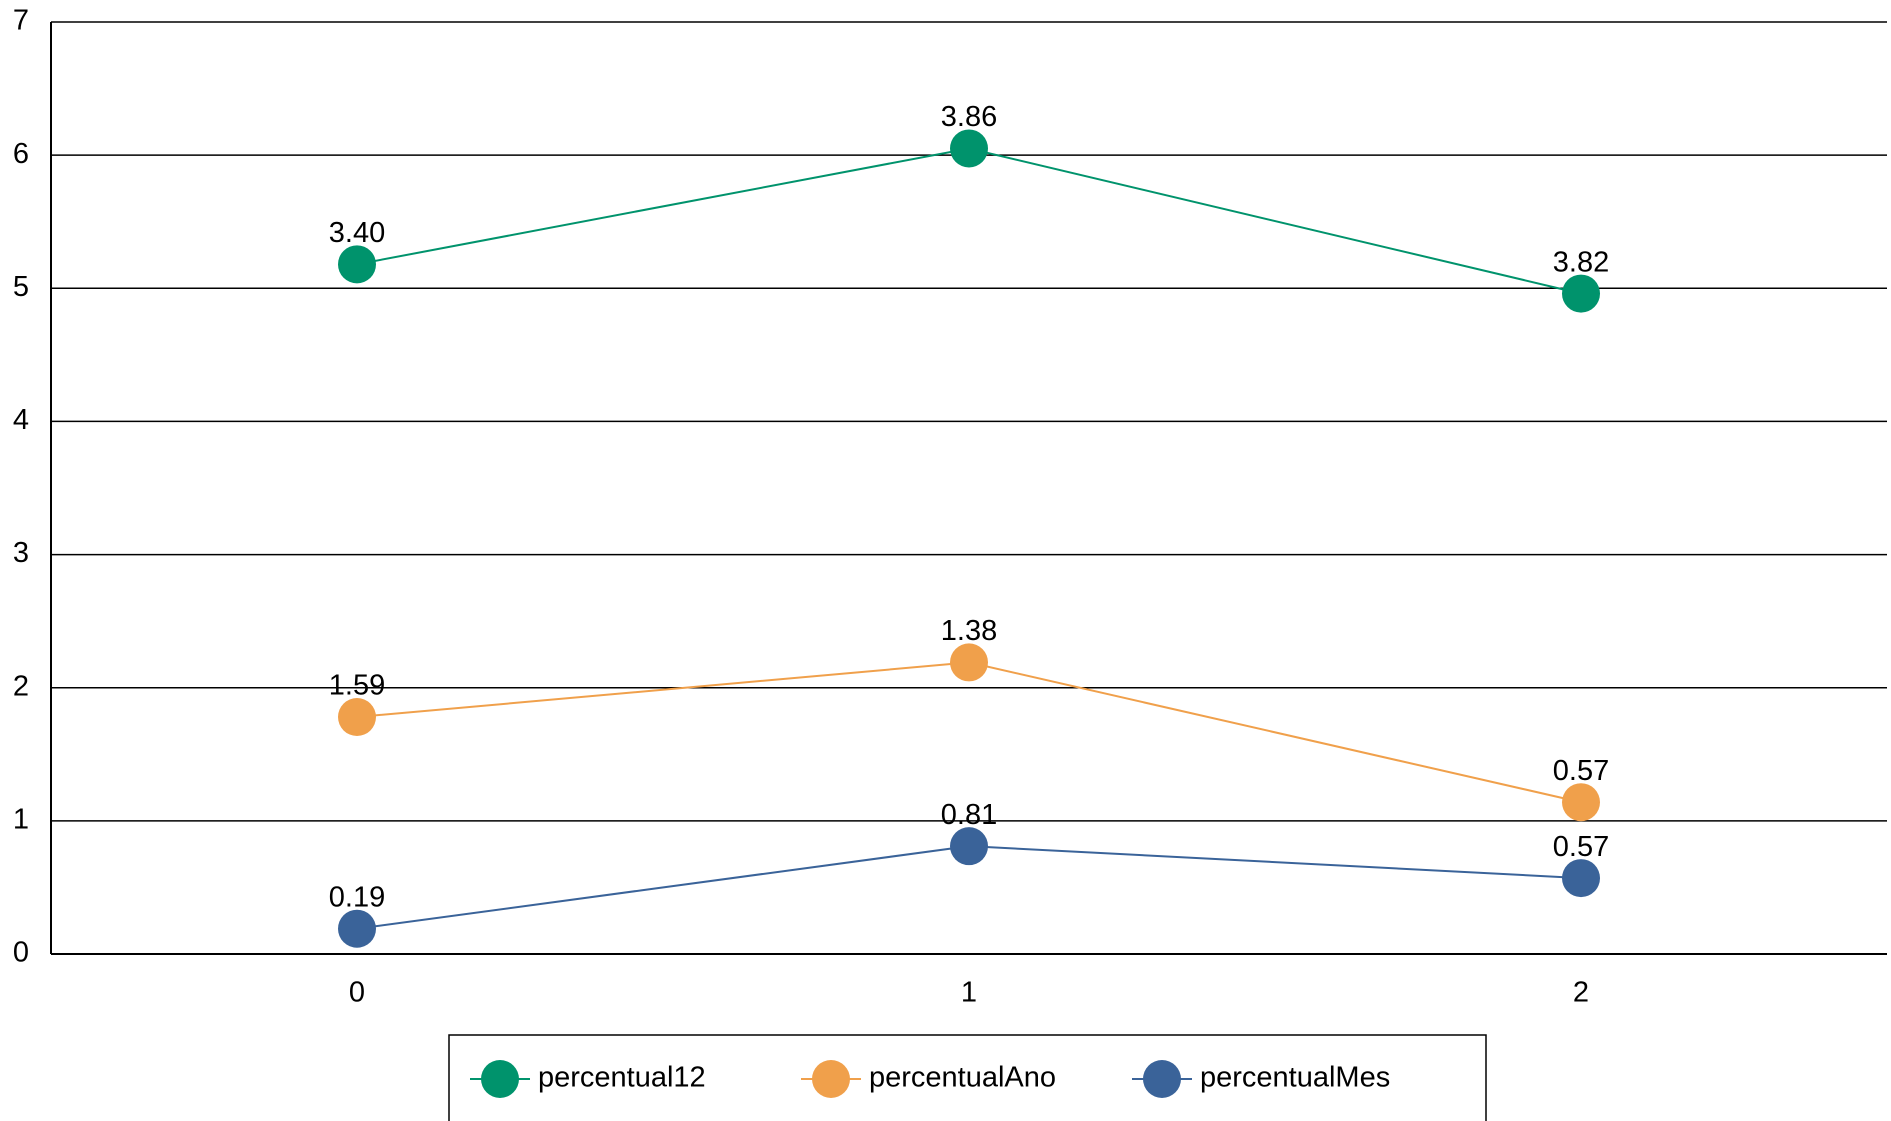 The image size is (1891, 1121). What do you see at coordinates (962, 1078) in the screenshot?
I see `legend-label: percentualAno` at bounding box center [962, 1078].